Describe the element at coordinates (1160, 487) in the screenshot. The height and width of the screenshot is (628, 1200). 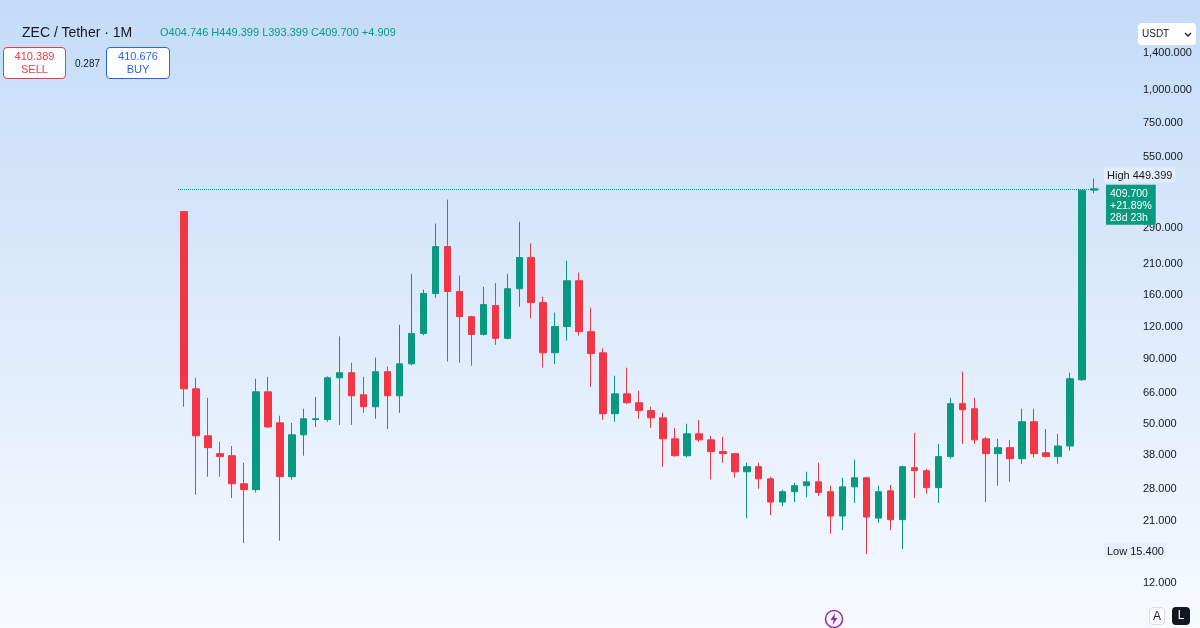
I see `y-tick-label: 28.000` at that location.